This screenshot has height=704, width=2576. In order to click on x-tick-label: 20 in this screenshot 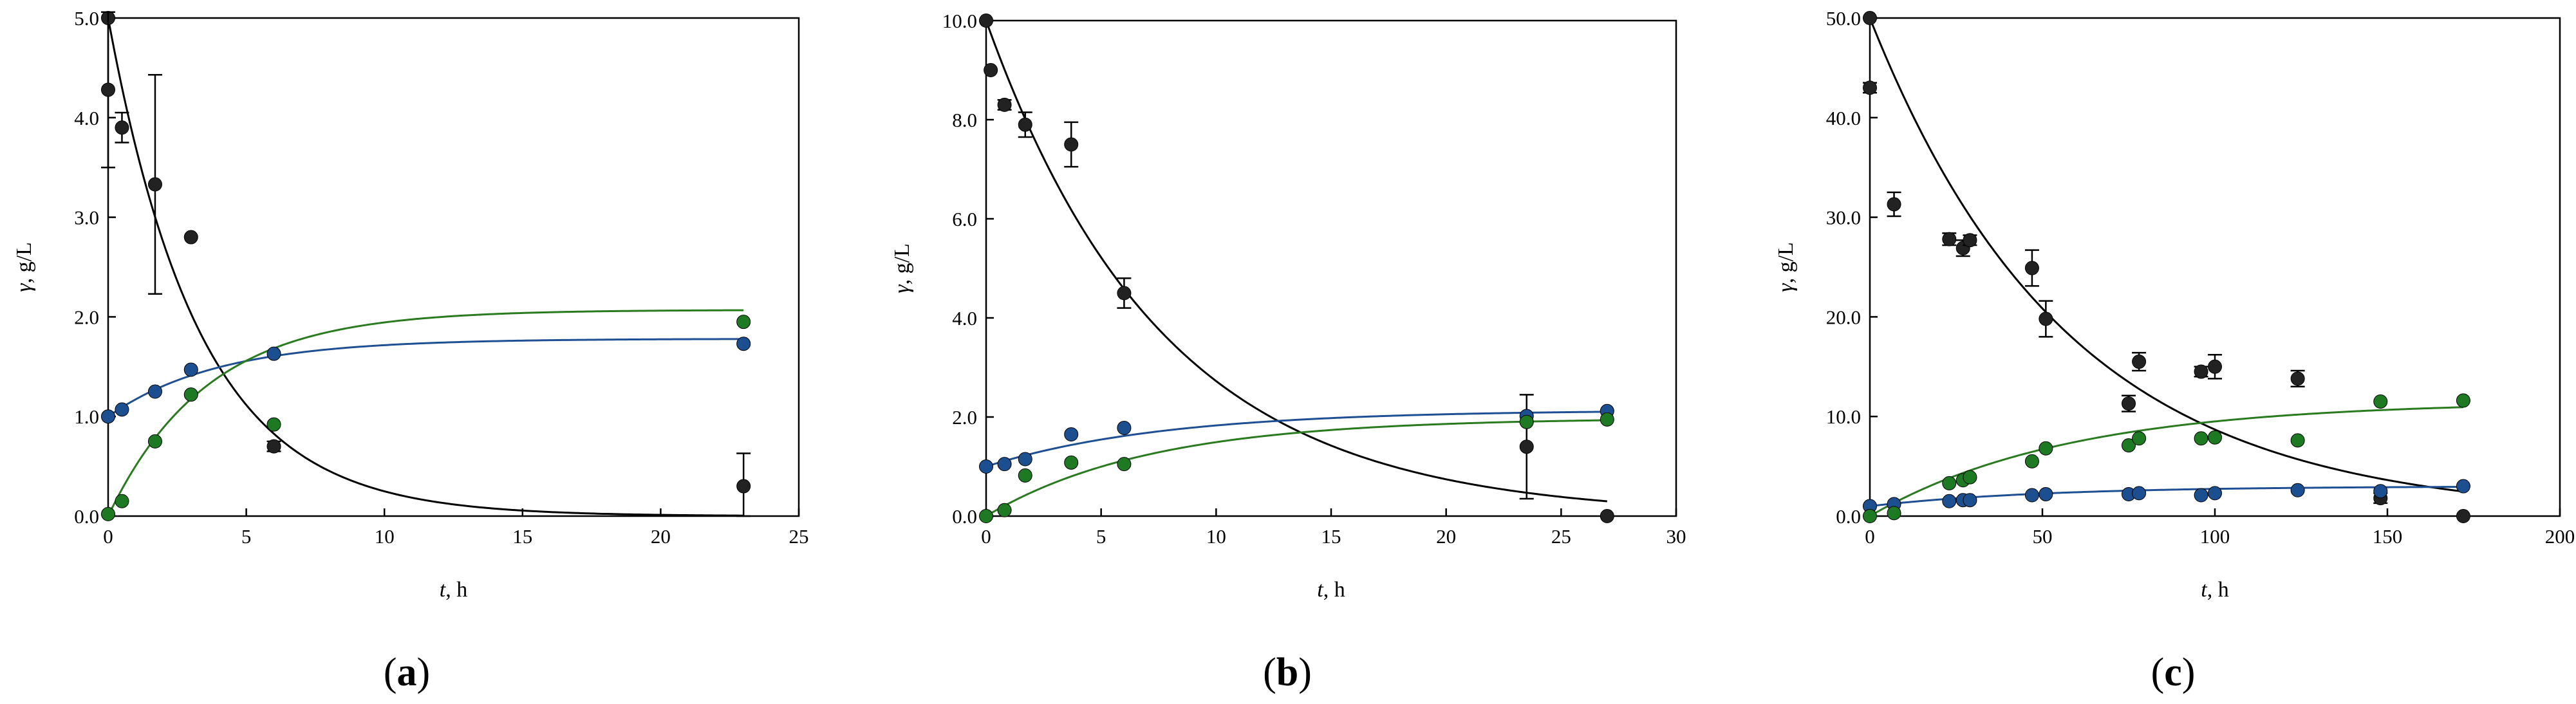, I will do `click(661, 536)`.